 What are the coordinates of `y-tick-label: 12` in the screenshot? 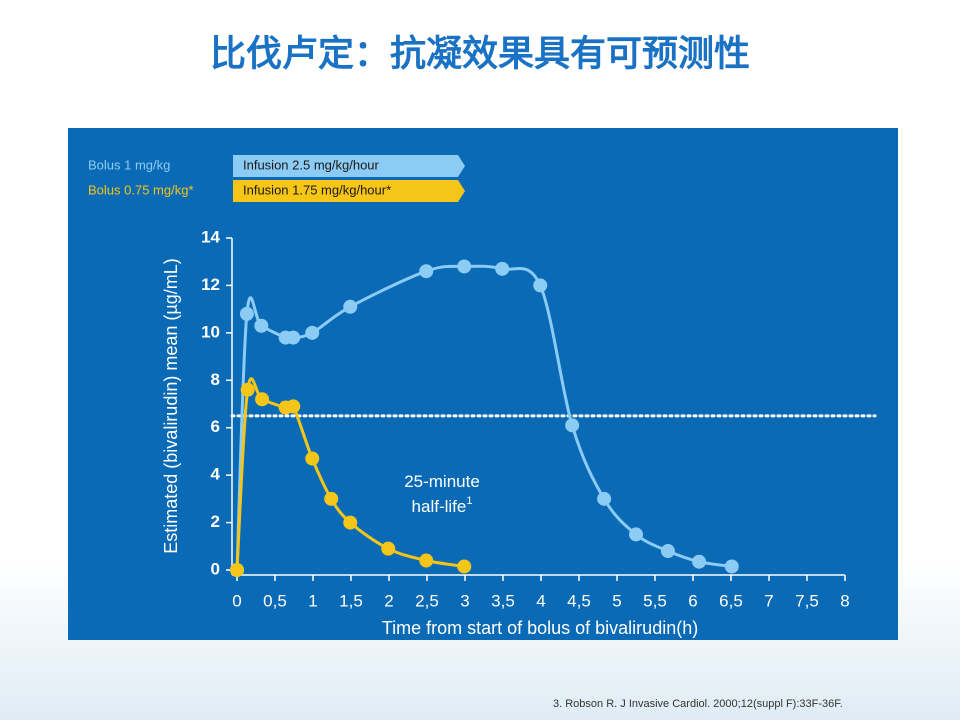 It's located at (210, 284).